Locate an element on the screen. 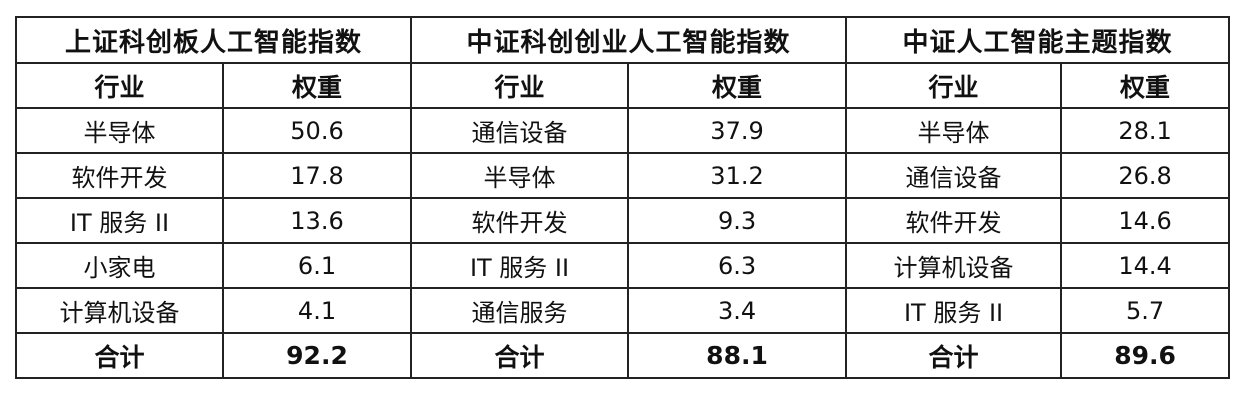  weight-cell: 6.1 is located at coordinates (317, 265).